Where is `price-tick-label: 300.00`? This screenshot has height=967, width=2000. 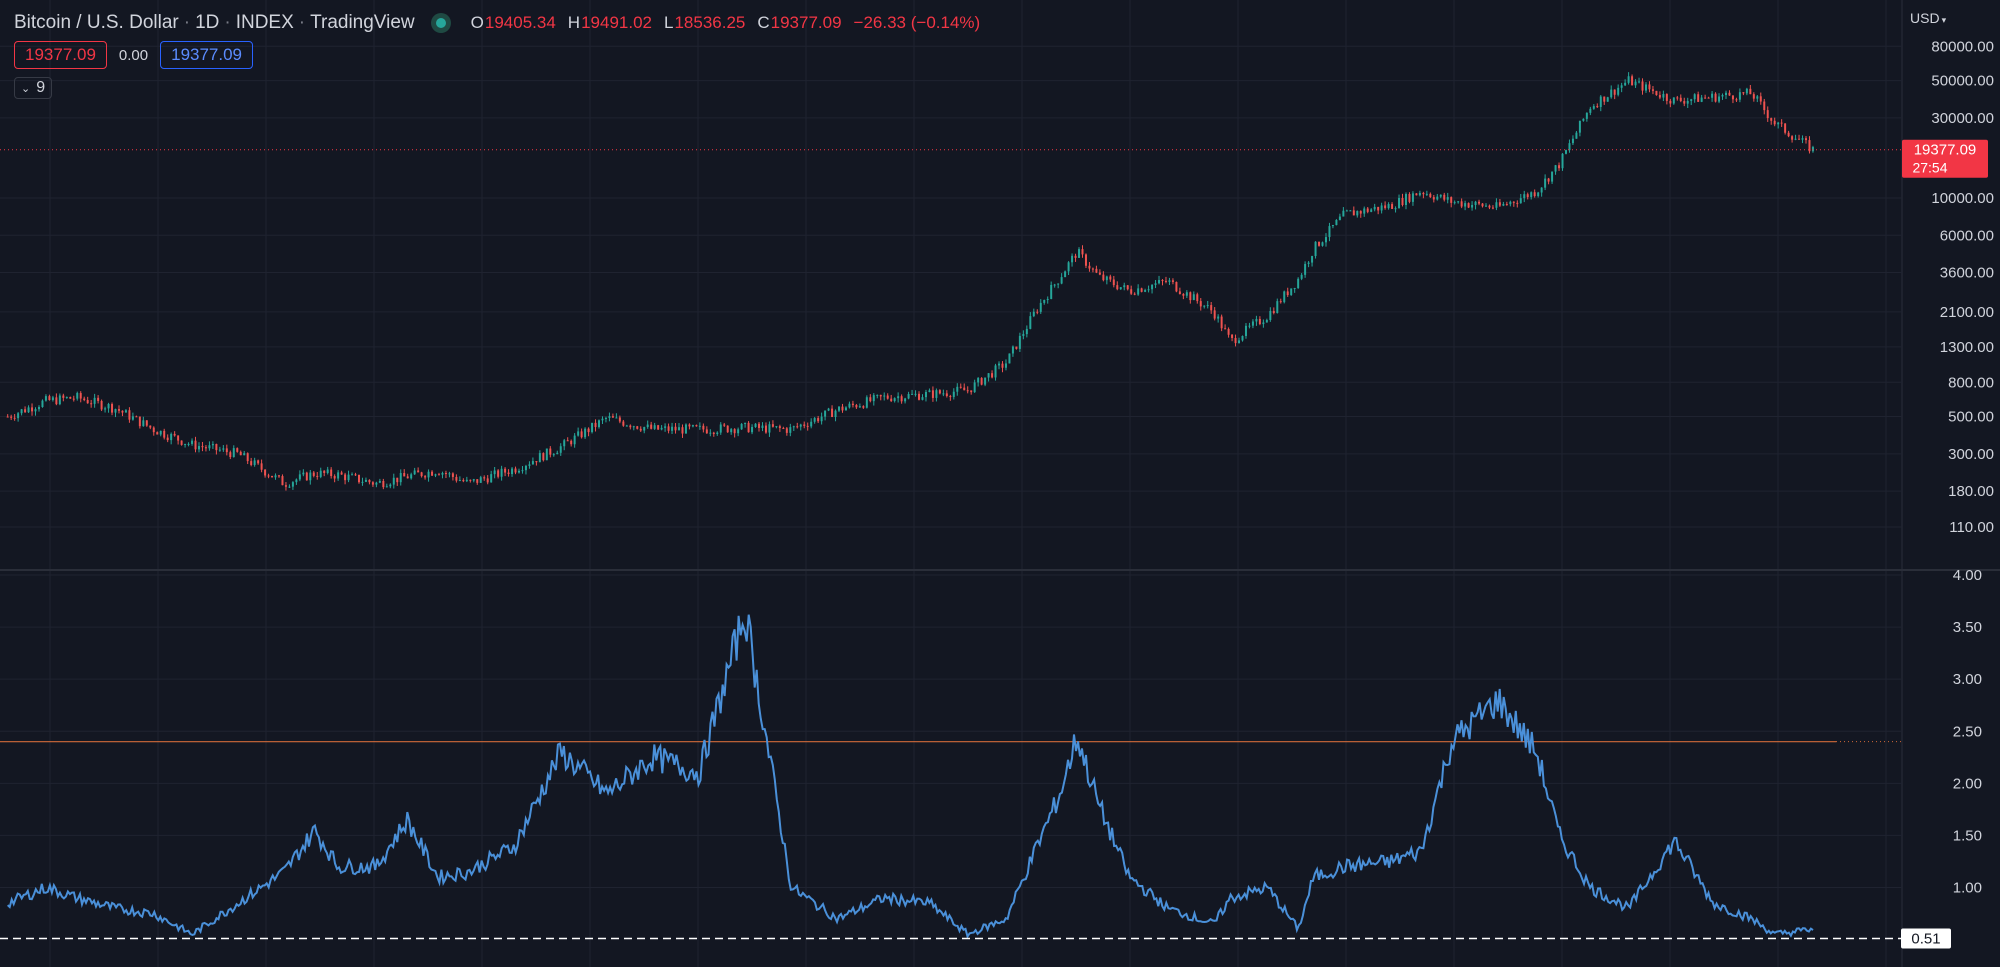 price-tick-label: 300.00 is located at coordinates (1971, 454).